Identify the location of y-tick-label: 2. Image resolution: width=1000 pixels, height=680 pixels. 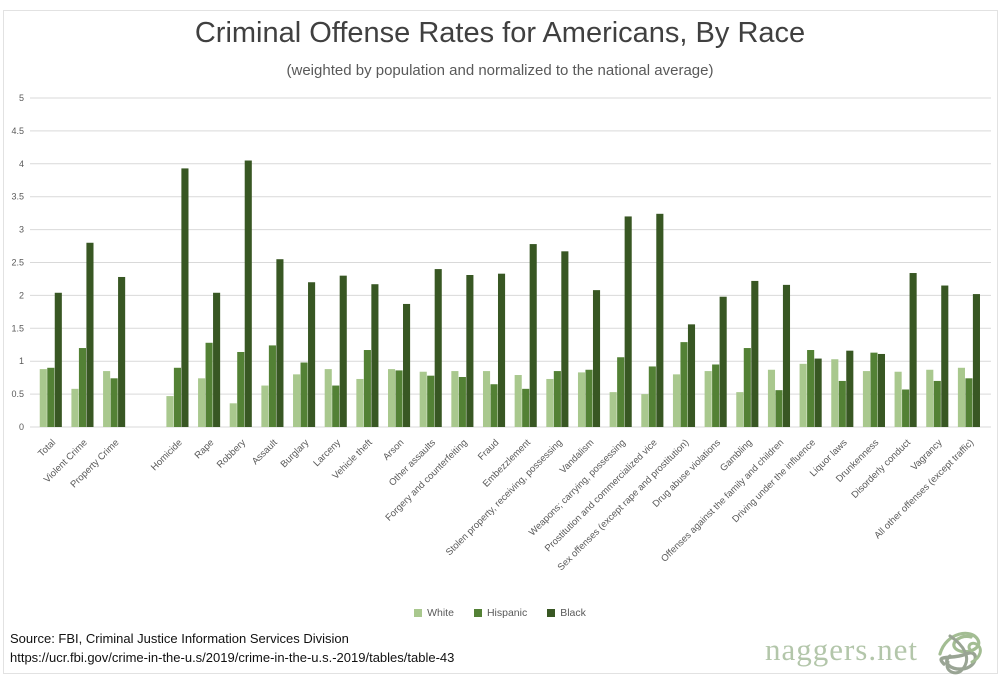
(21, 295).